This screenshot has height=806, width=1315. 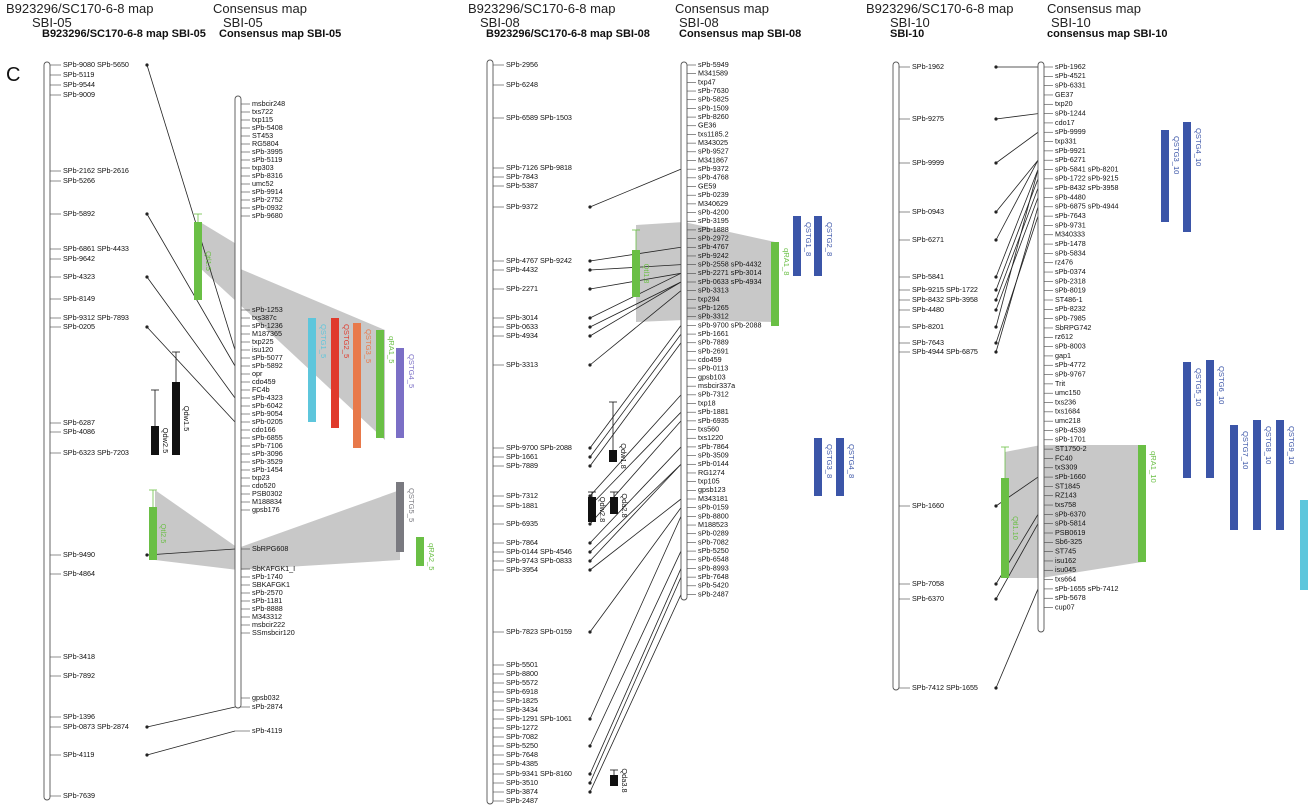 What do you see at coordinates (713, 64) in the screenshot?
I see `right-marker-label: sPb-5949` at bounding box center [713, 64].